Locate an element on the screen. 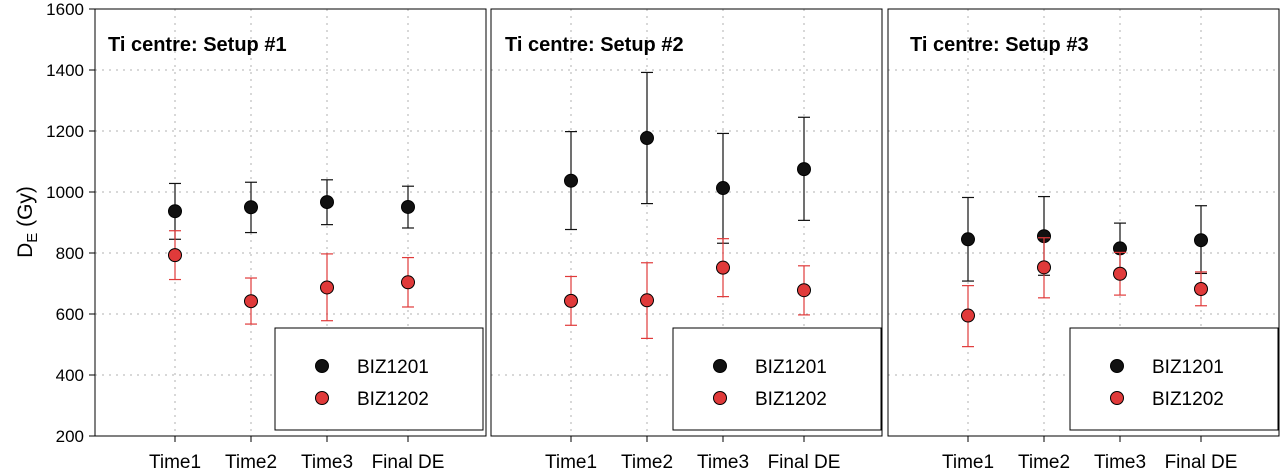  y-axis: 200 400 600 800 1000 1200 1400 1600 is located at coordinates (70, 223).